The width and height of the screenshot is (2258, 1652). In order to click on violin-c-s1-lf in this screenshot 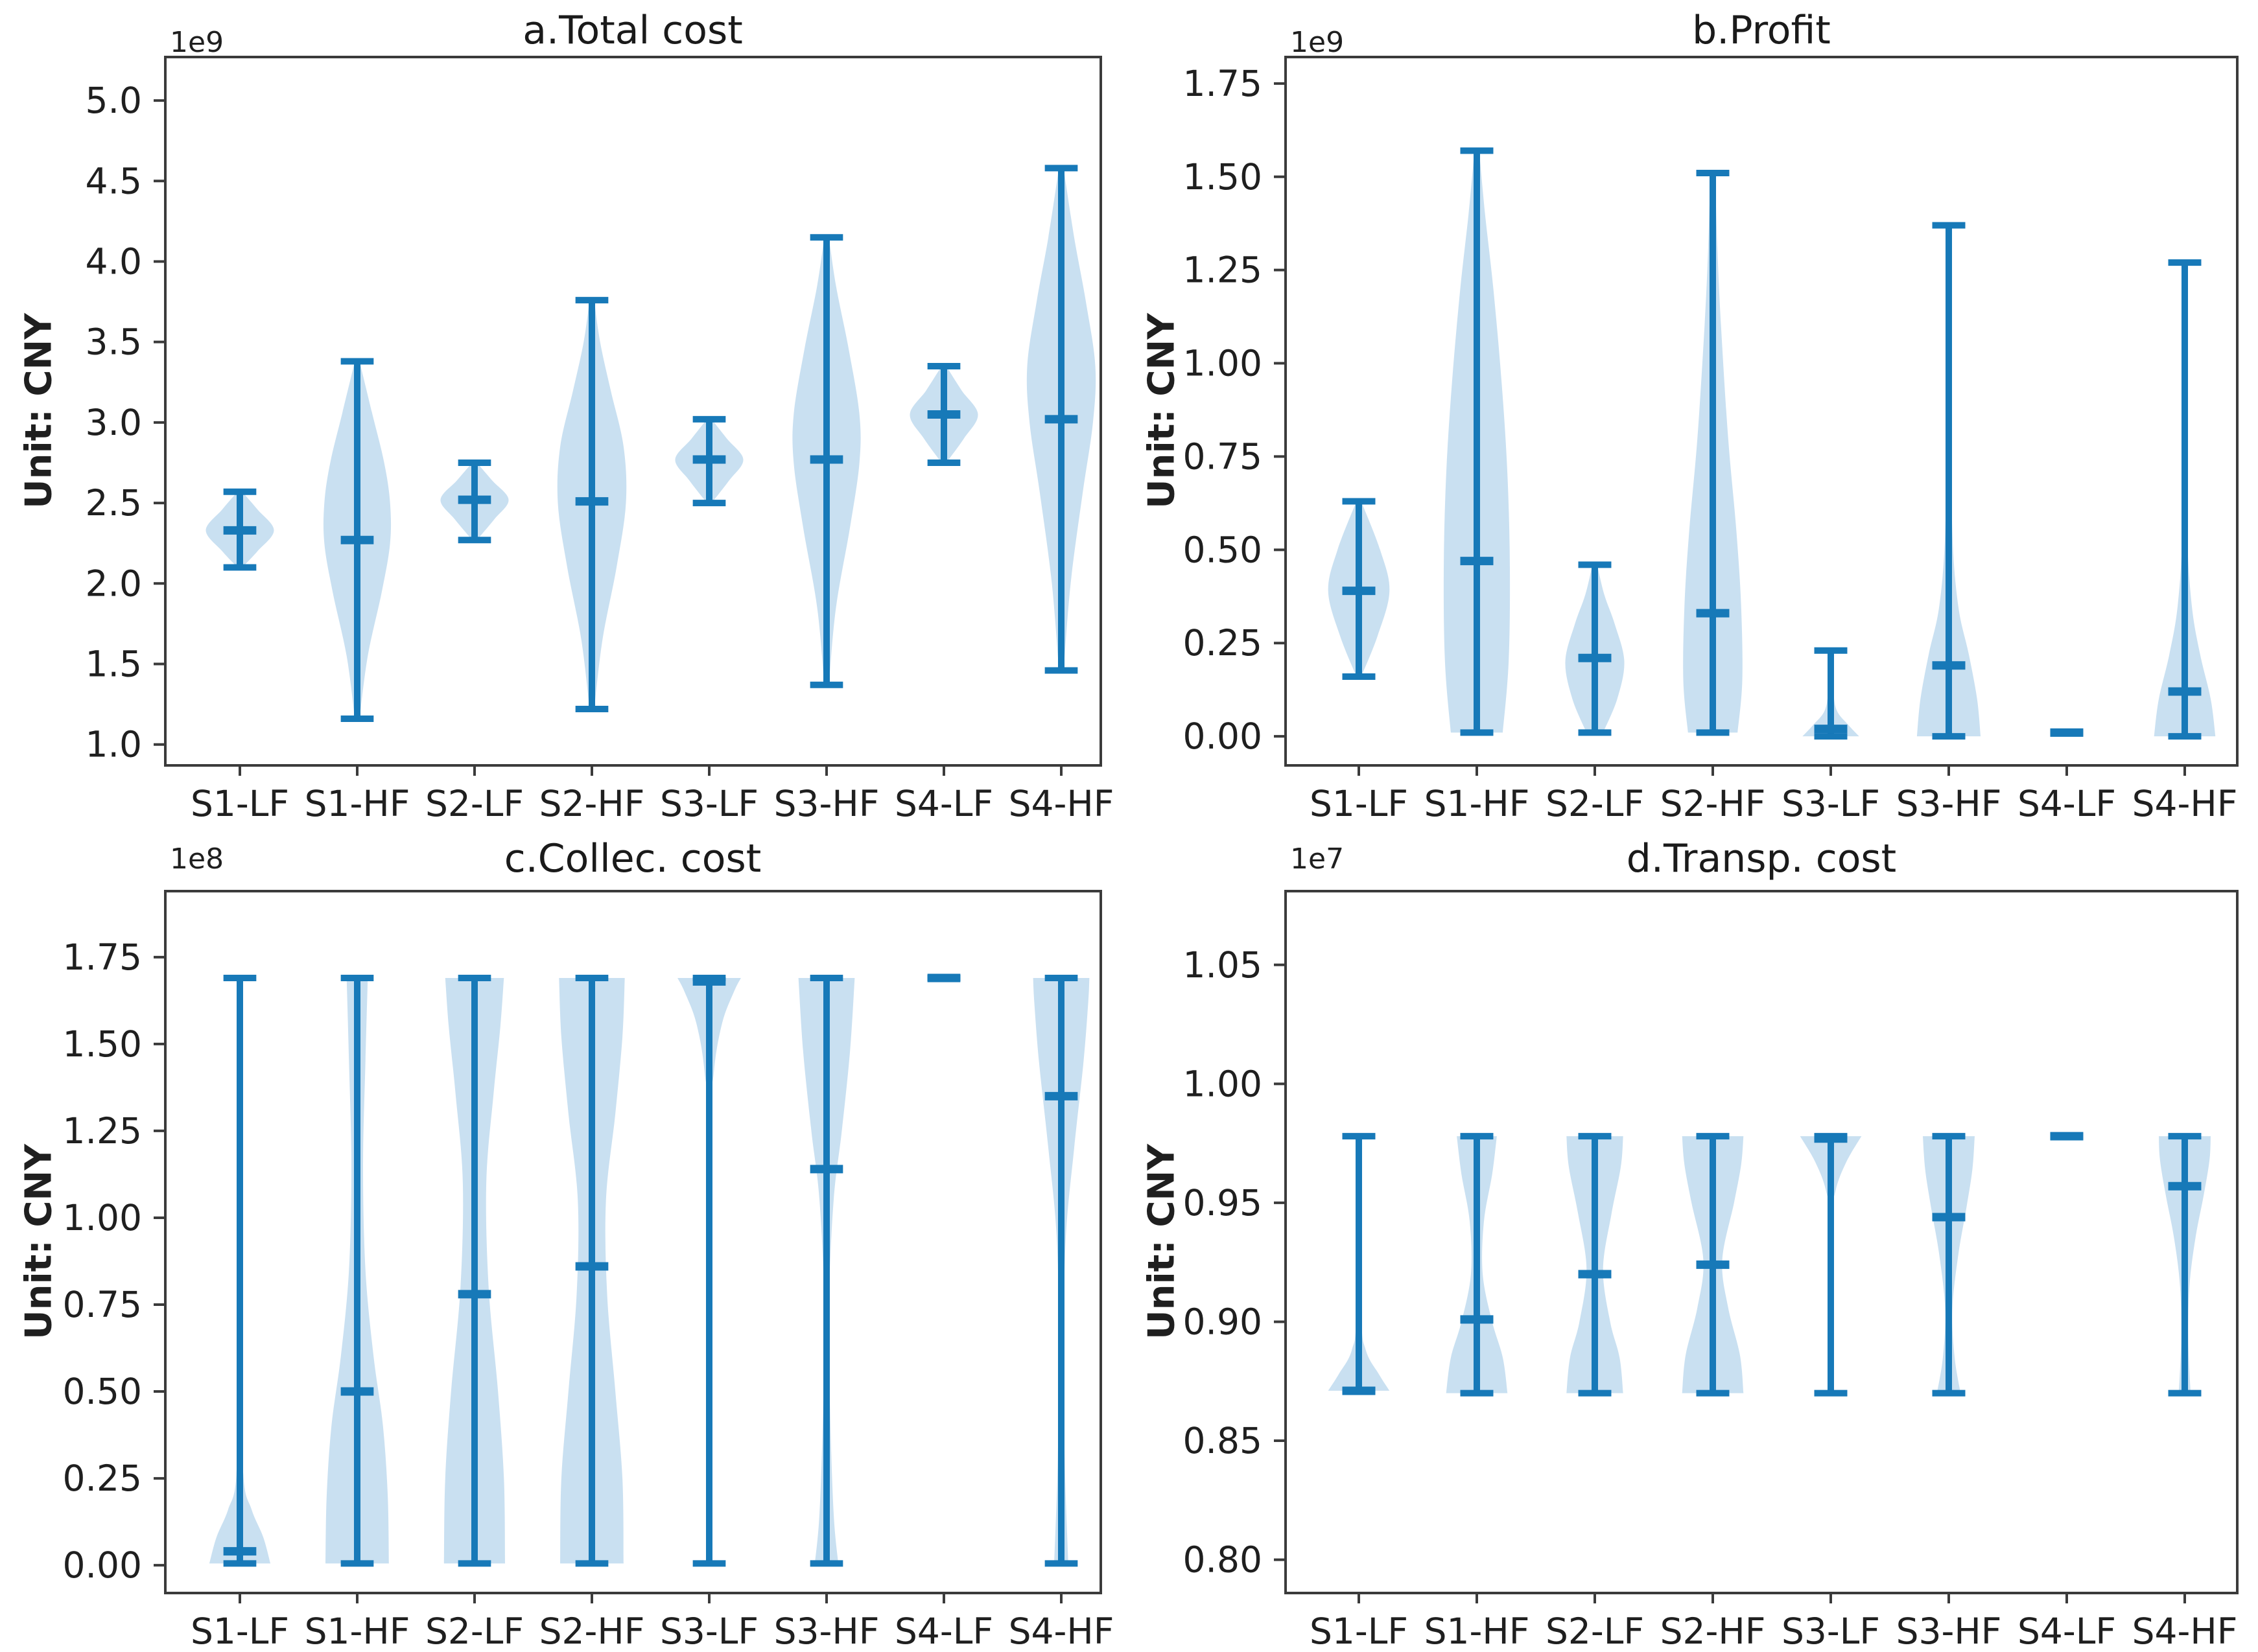, I will do `click(240, 1271)`.